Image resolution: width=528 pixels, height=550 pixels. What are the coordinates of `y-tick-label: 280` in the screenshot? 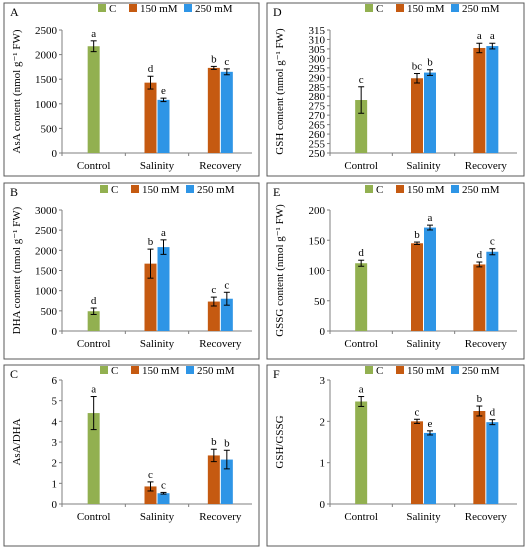 It's located at (317, 97).